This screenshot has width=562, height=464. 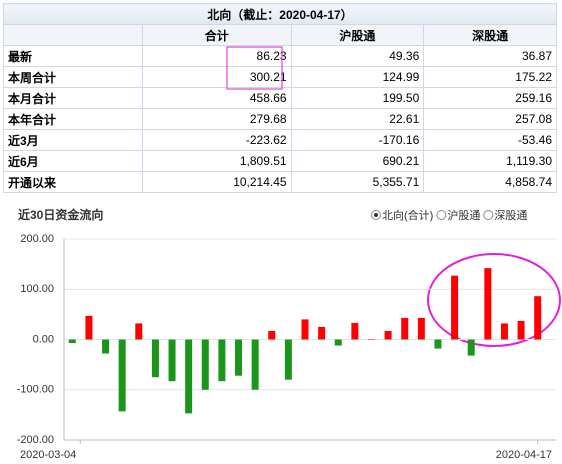 What do you see at coordinates (407, 215) in the screenshot?
I see `radio-label: 北向(合计)` at bounding box center [407, 215].